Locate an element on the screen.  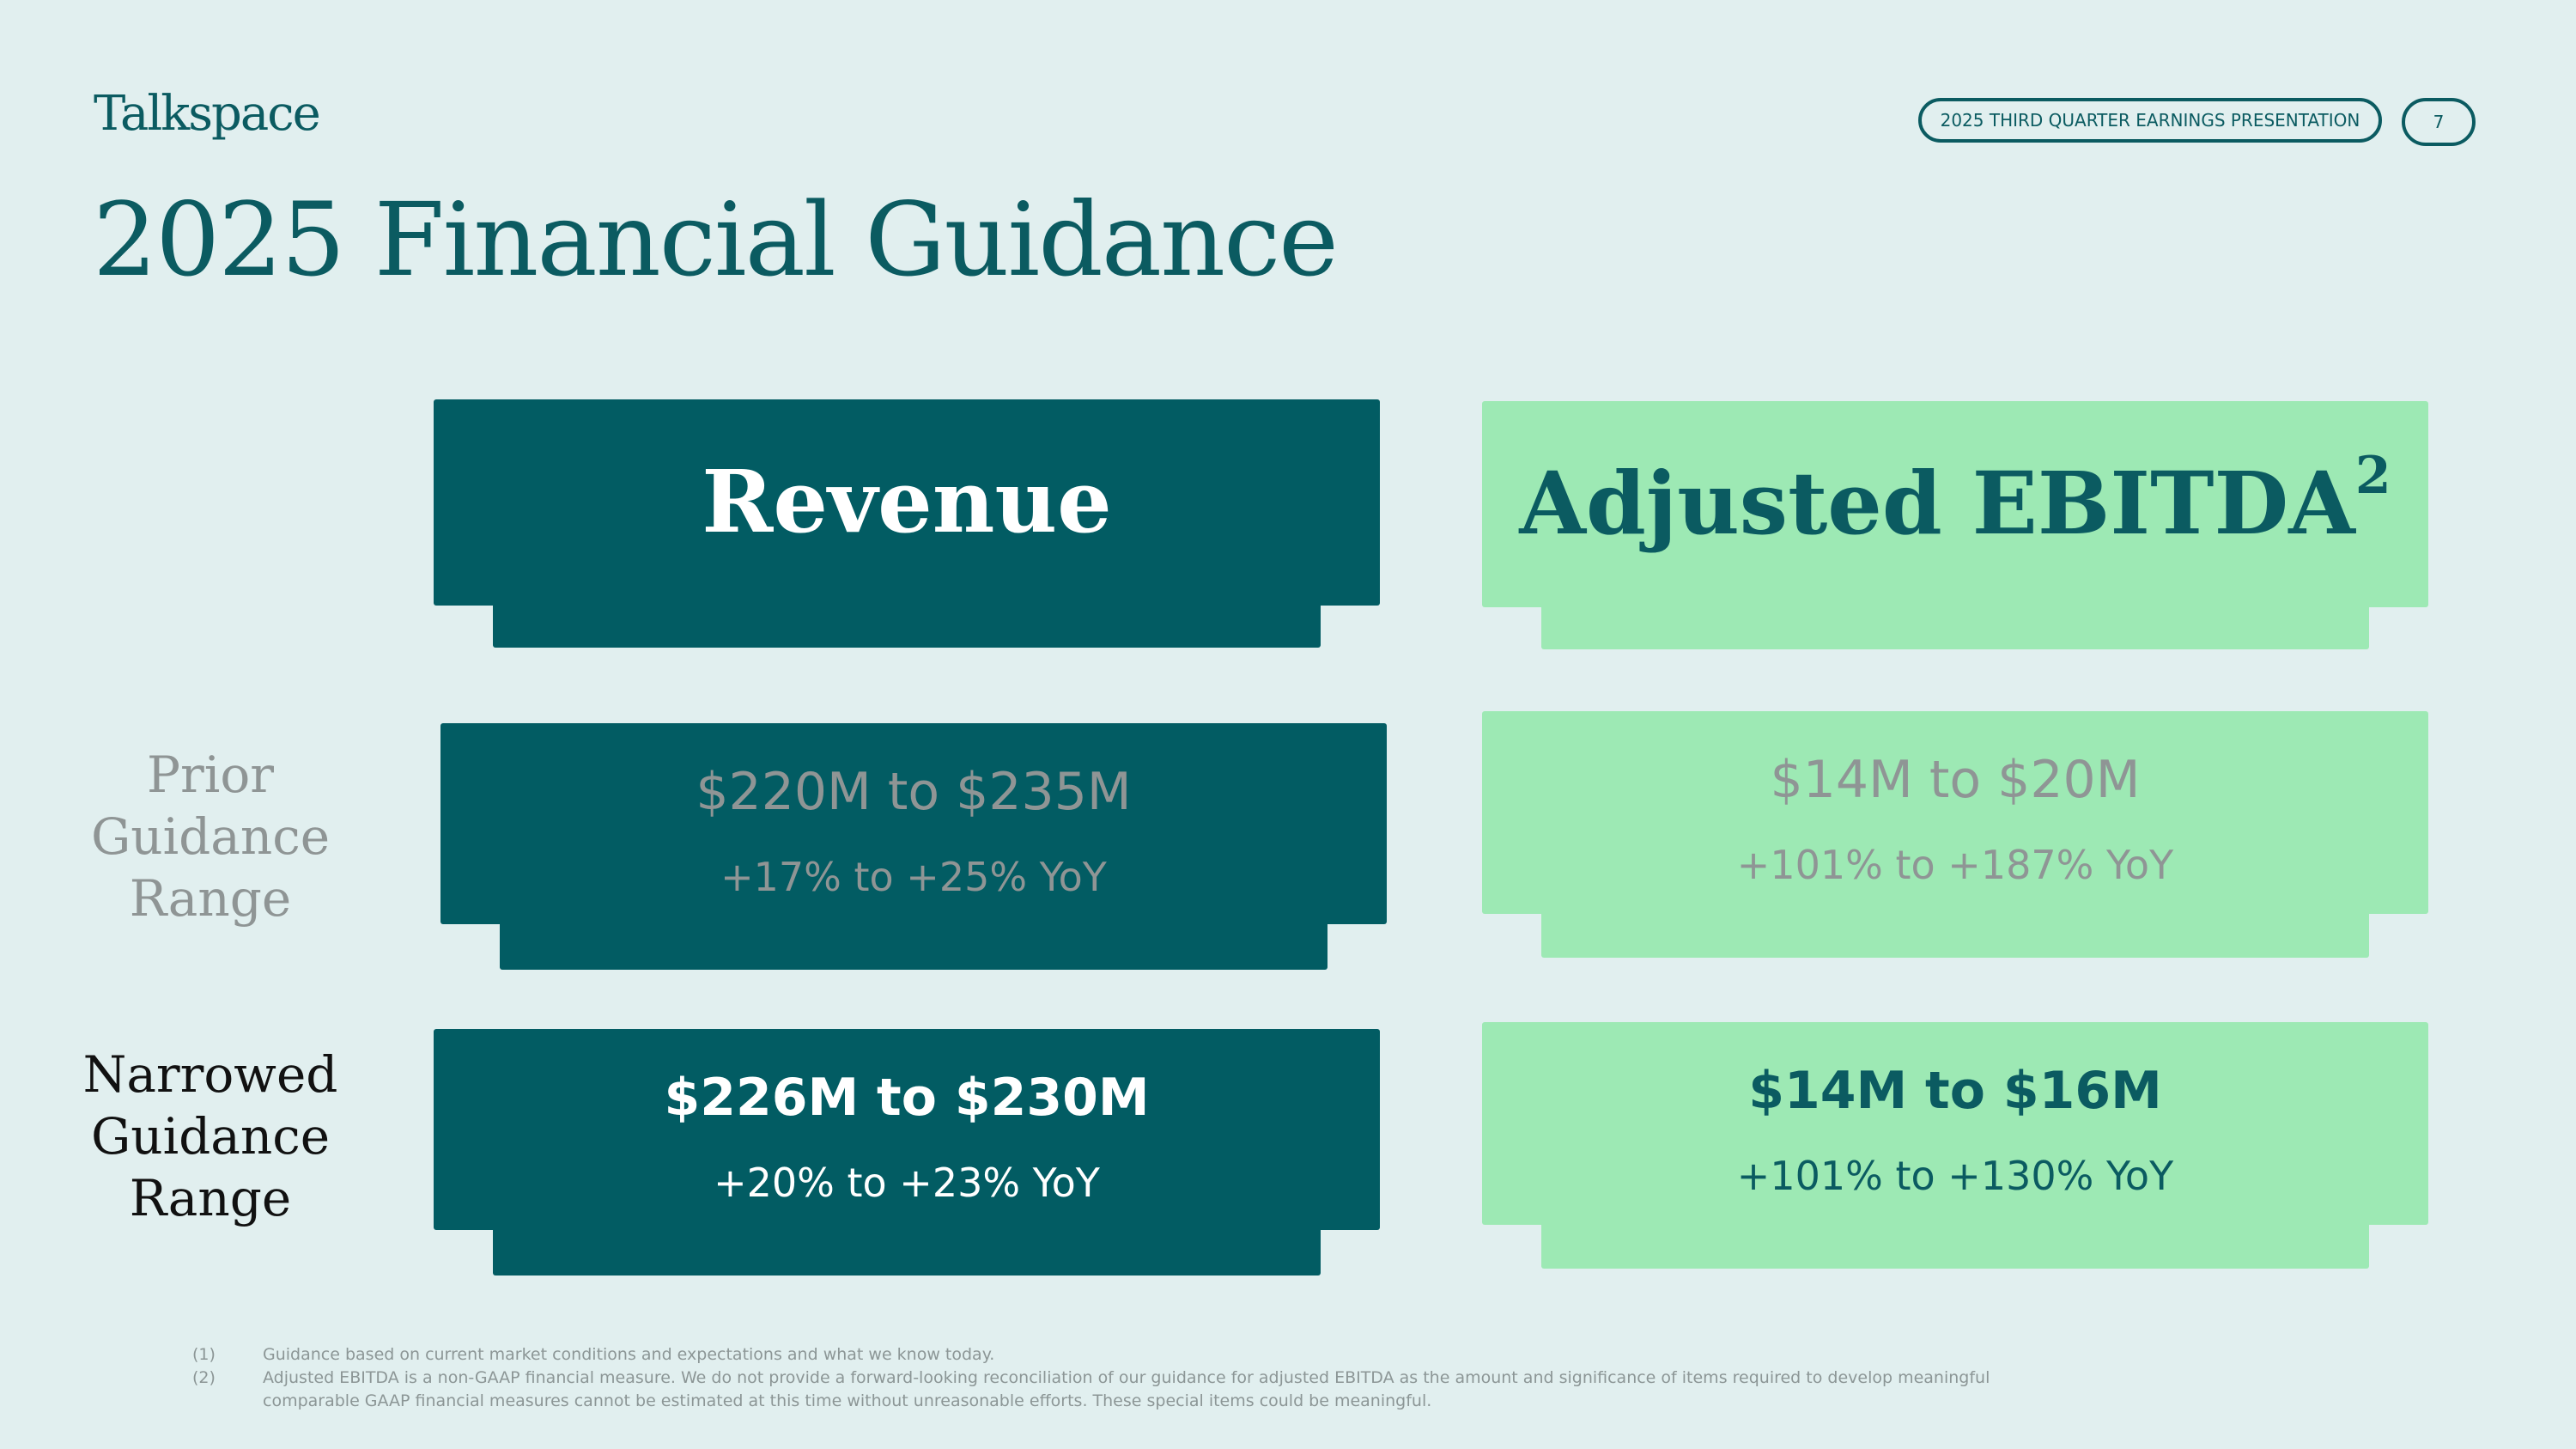
narrowed-guidance-label: Narrowed Guidance Range is located at coordinates (210, 1136).